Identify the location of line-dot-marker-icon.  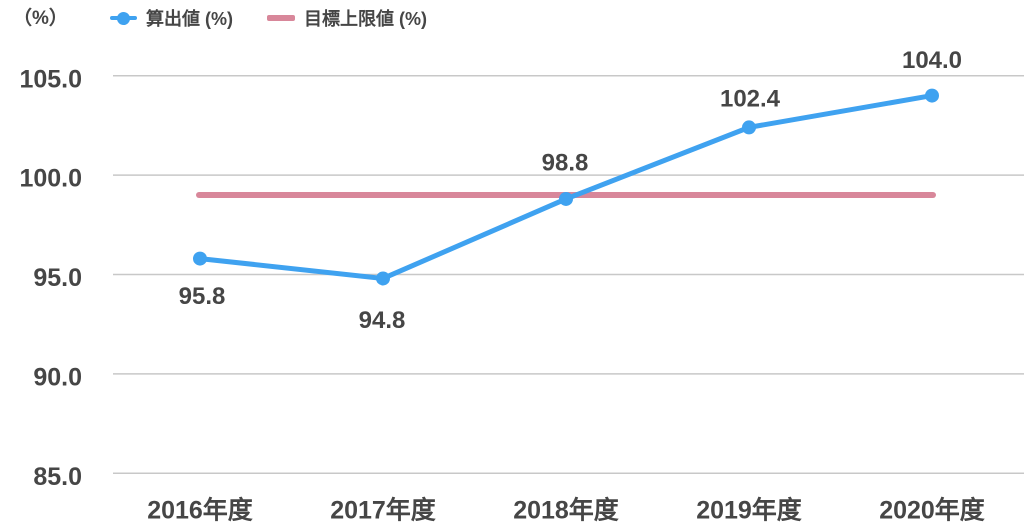
(123, 18).